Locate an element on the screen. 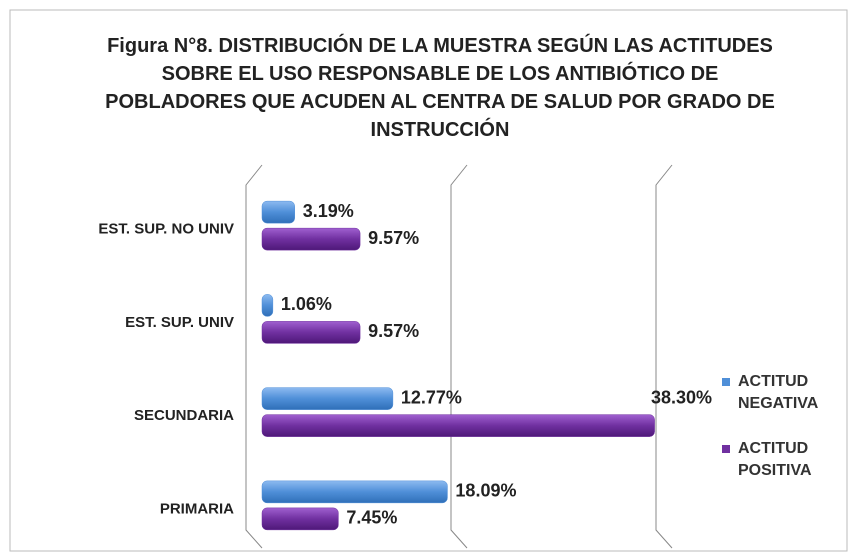 The width and height of the screenshot is (858, 555). y-tick-label: PRIMARIA is located at coordinates (197, 508).